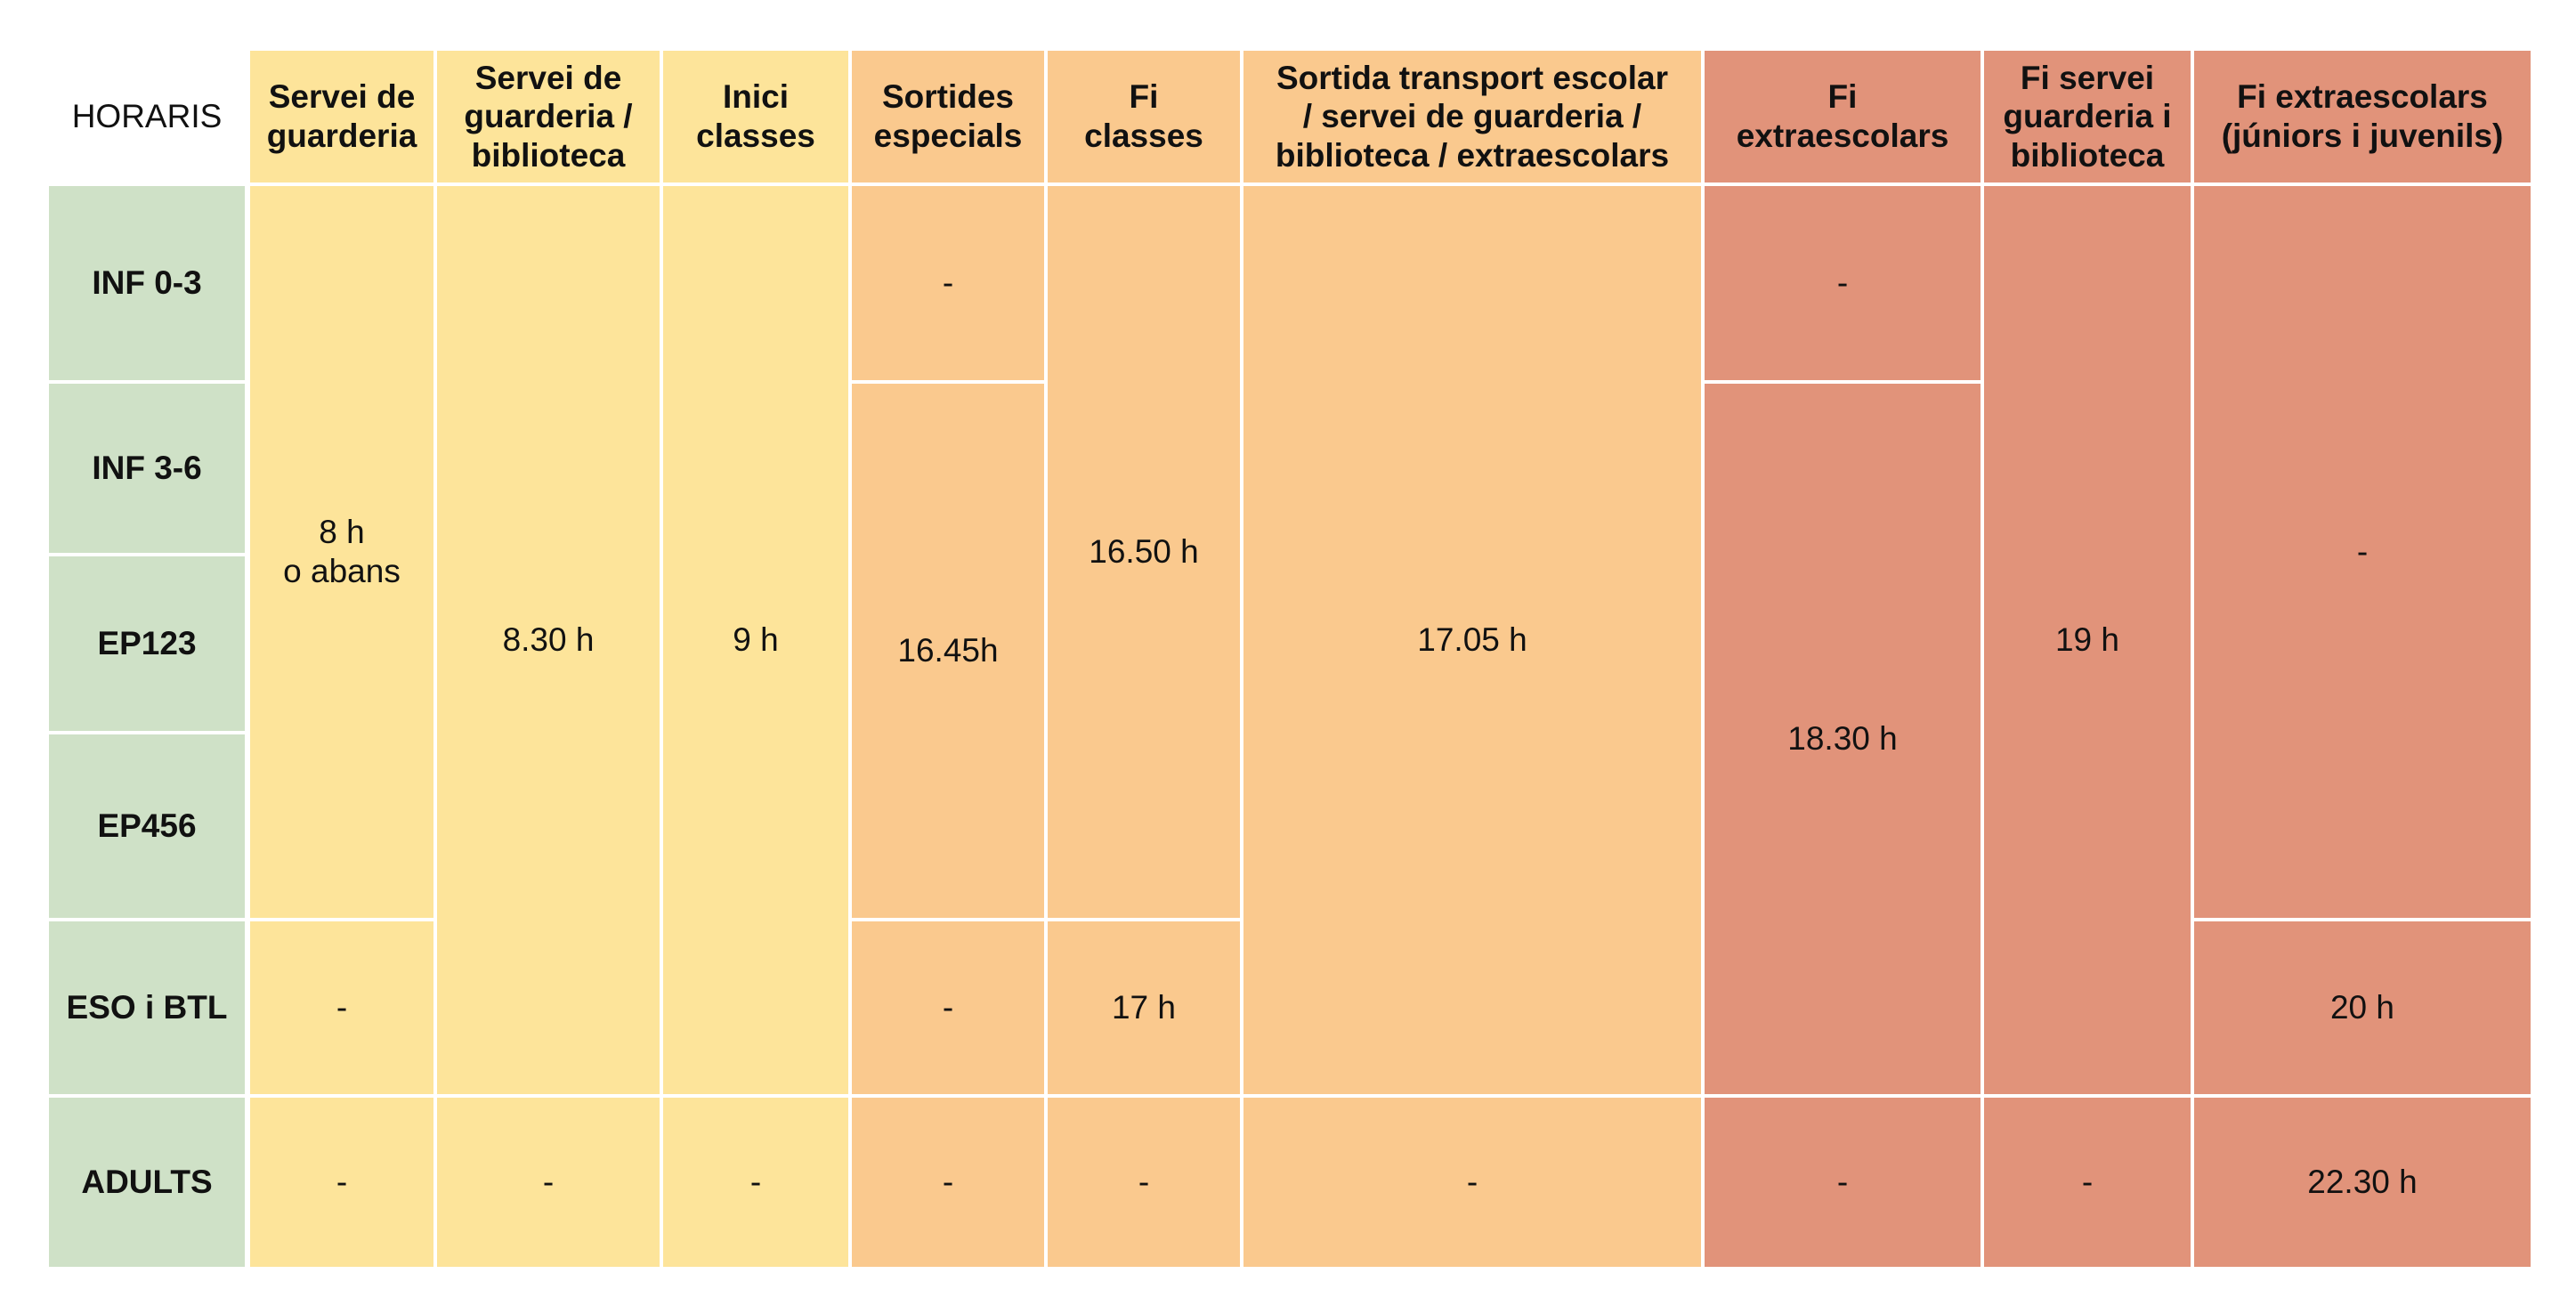  What do you see at coordinates (147, 1183) in the screenshot?
I see `row-label-adults: ADULTS` at bounding box center [147, 1183].